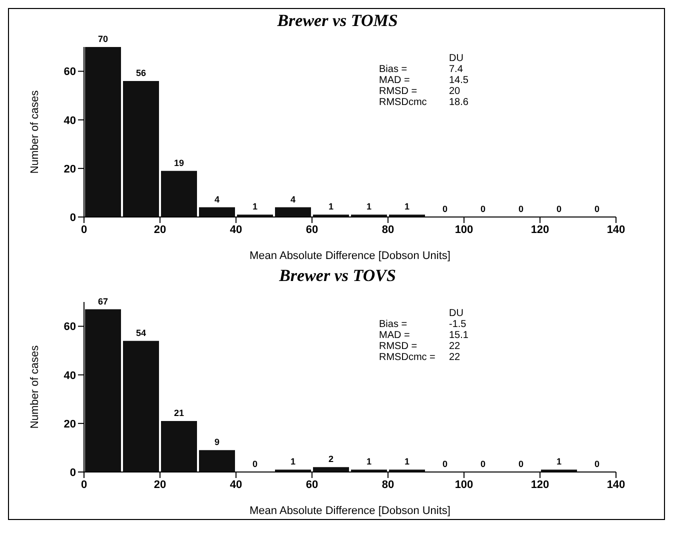 This screenshot has width=673, height=540. Describe the element at coordinates (141, 333) in the screenshot. I see `data-label: 54` at that location.